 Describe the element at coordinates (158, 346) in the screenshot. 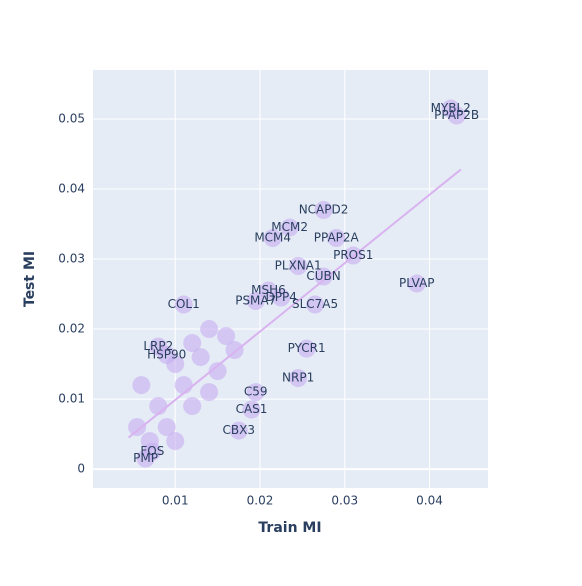

I see `point-label: LRP2` at that location.